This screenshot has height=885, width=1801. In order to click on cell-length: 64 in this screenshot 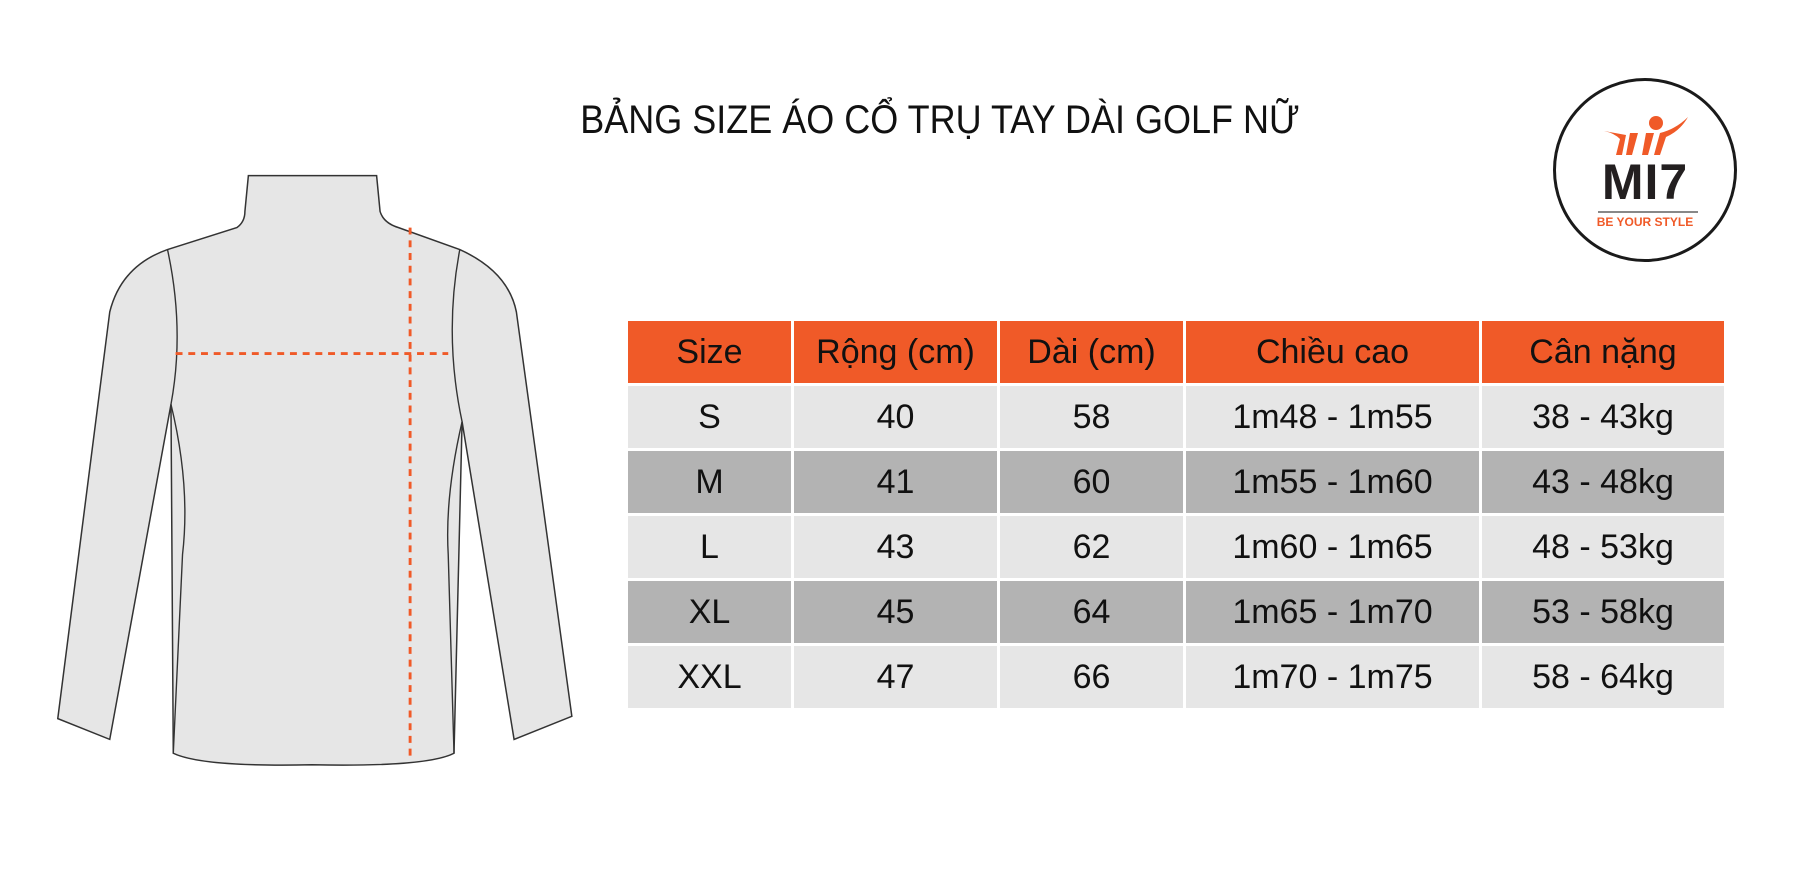, I will do `click(1091, 612)`.